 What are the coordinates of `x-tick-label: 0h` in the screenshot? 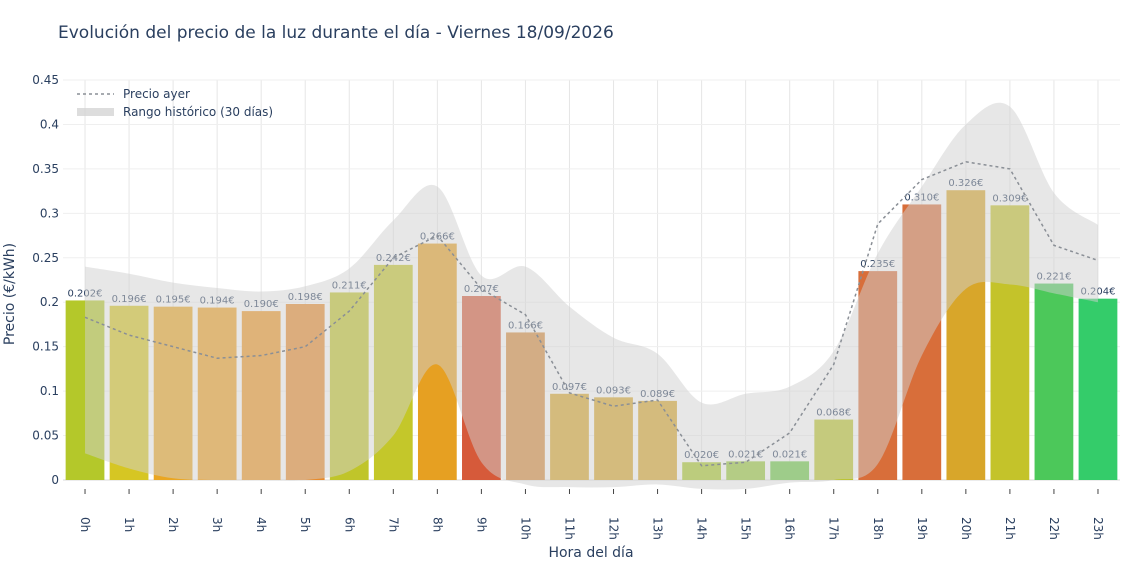 It's located at (85, 524).